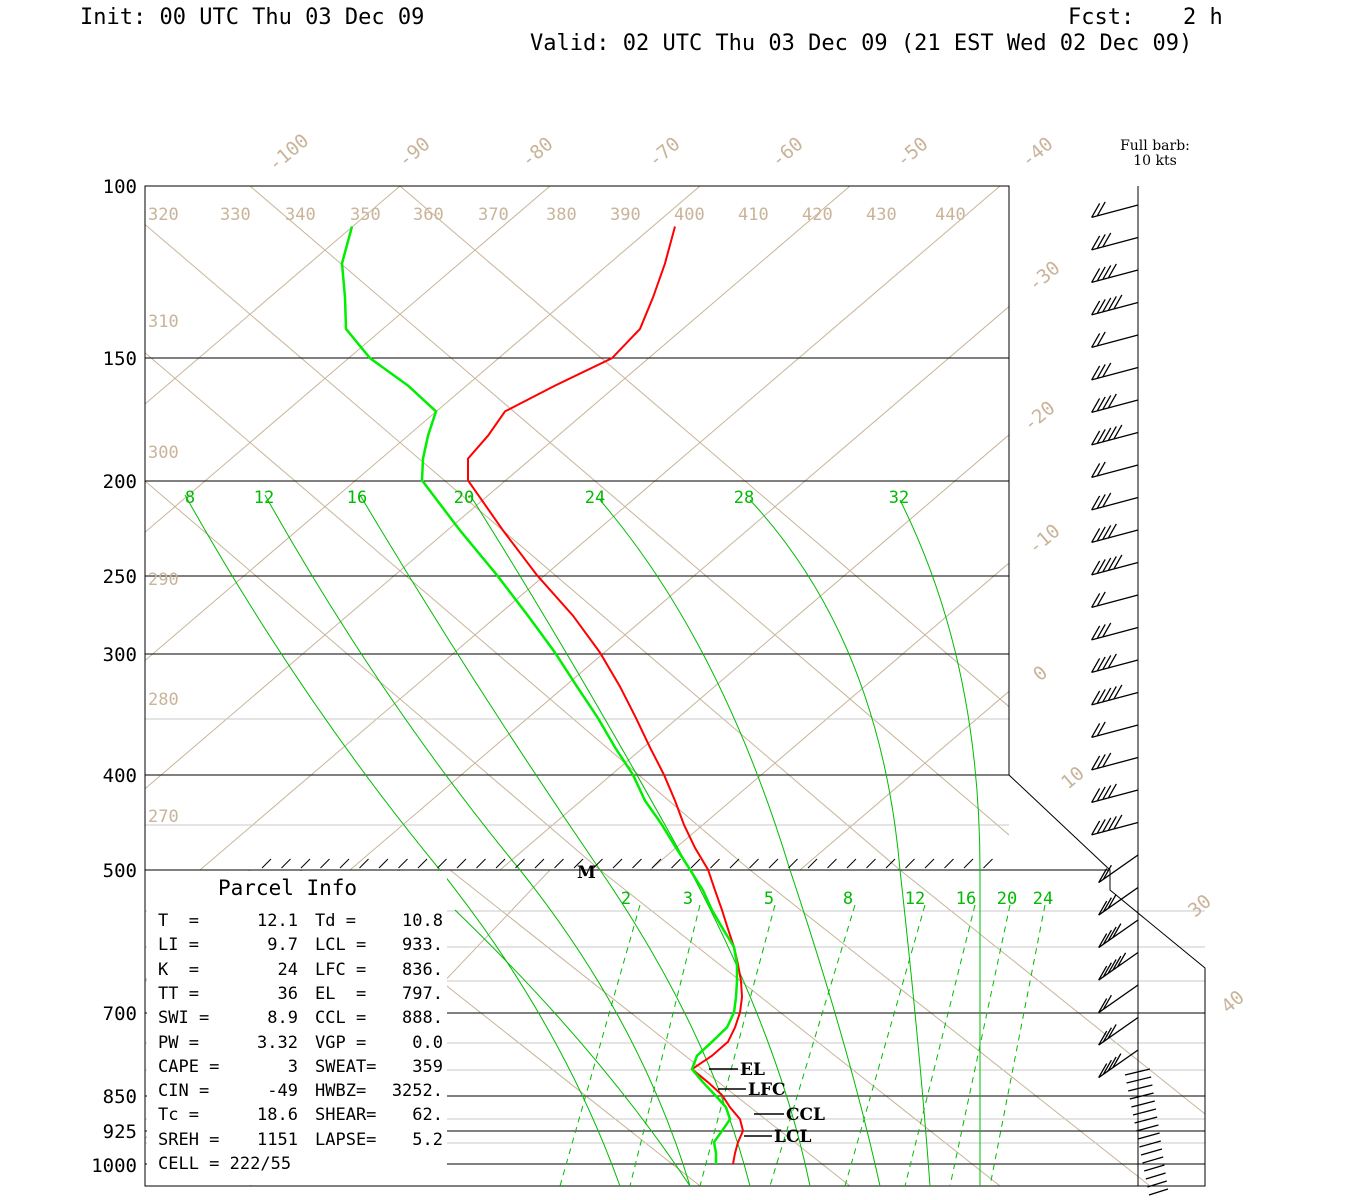 The width and height of the screenshot is (1350, 1200). What do you see at coordinates (163, 580) in the screenshot?
I see `theta-label: 290` at bounding box center [163, 580].